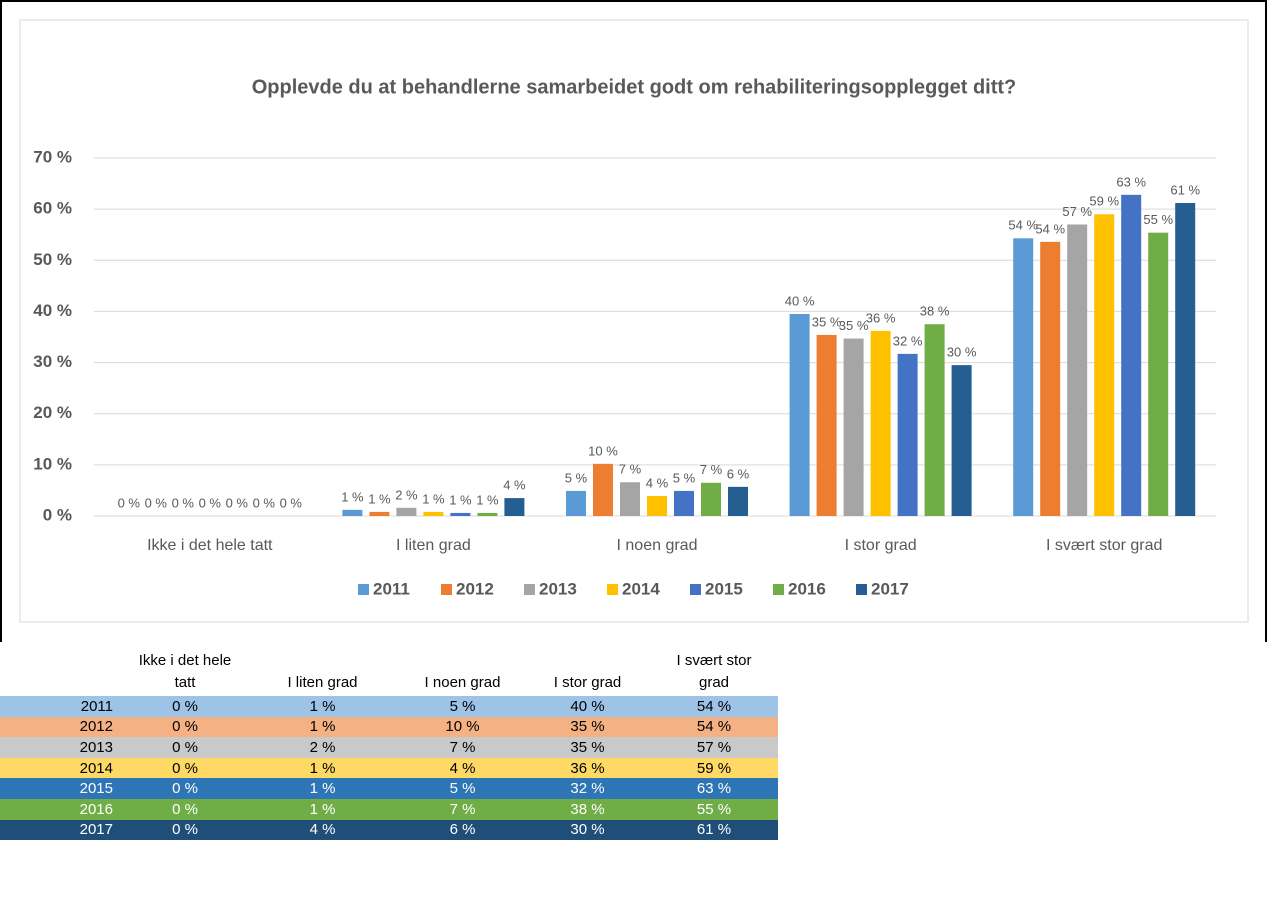  I want to click on table-row: 2014 0 % 1 % 4 % 36 % 59 %, so click(389, 768).